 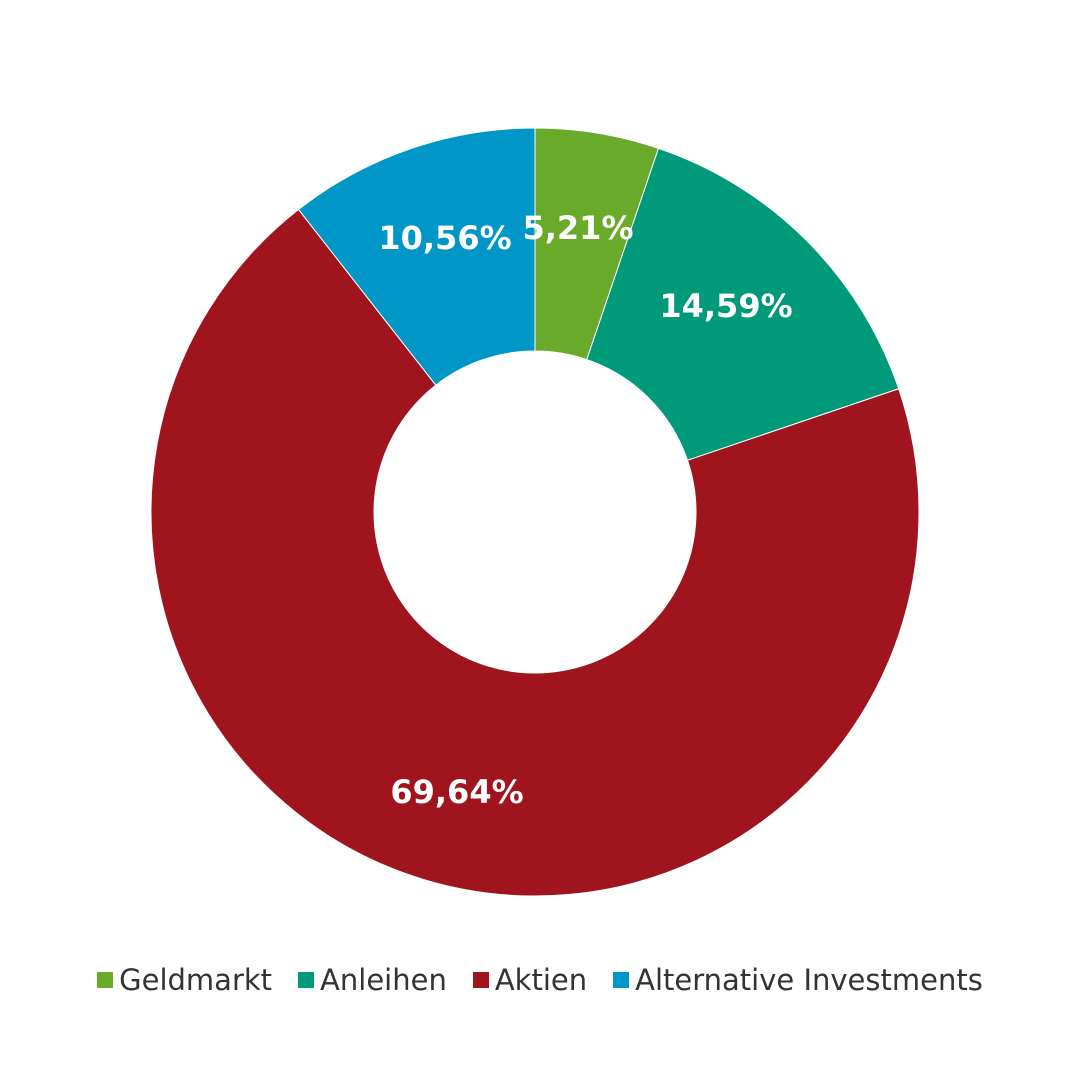 I want to click on legend-item-geldmarkt: Geldmarkt, so click(x=184, y=980).